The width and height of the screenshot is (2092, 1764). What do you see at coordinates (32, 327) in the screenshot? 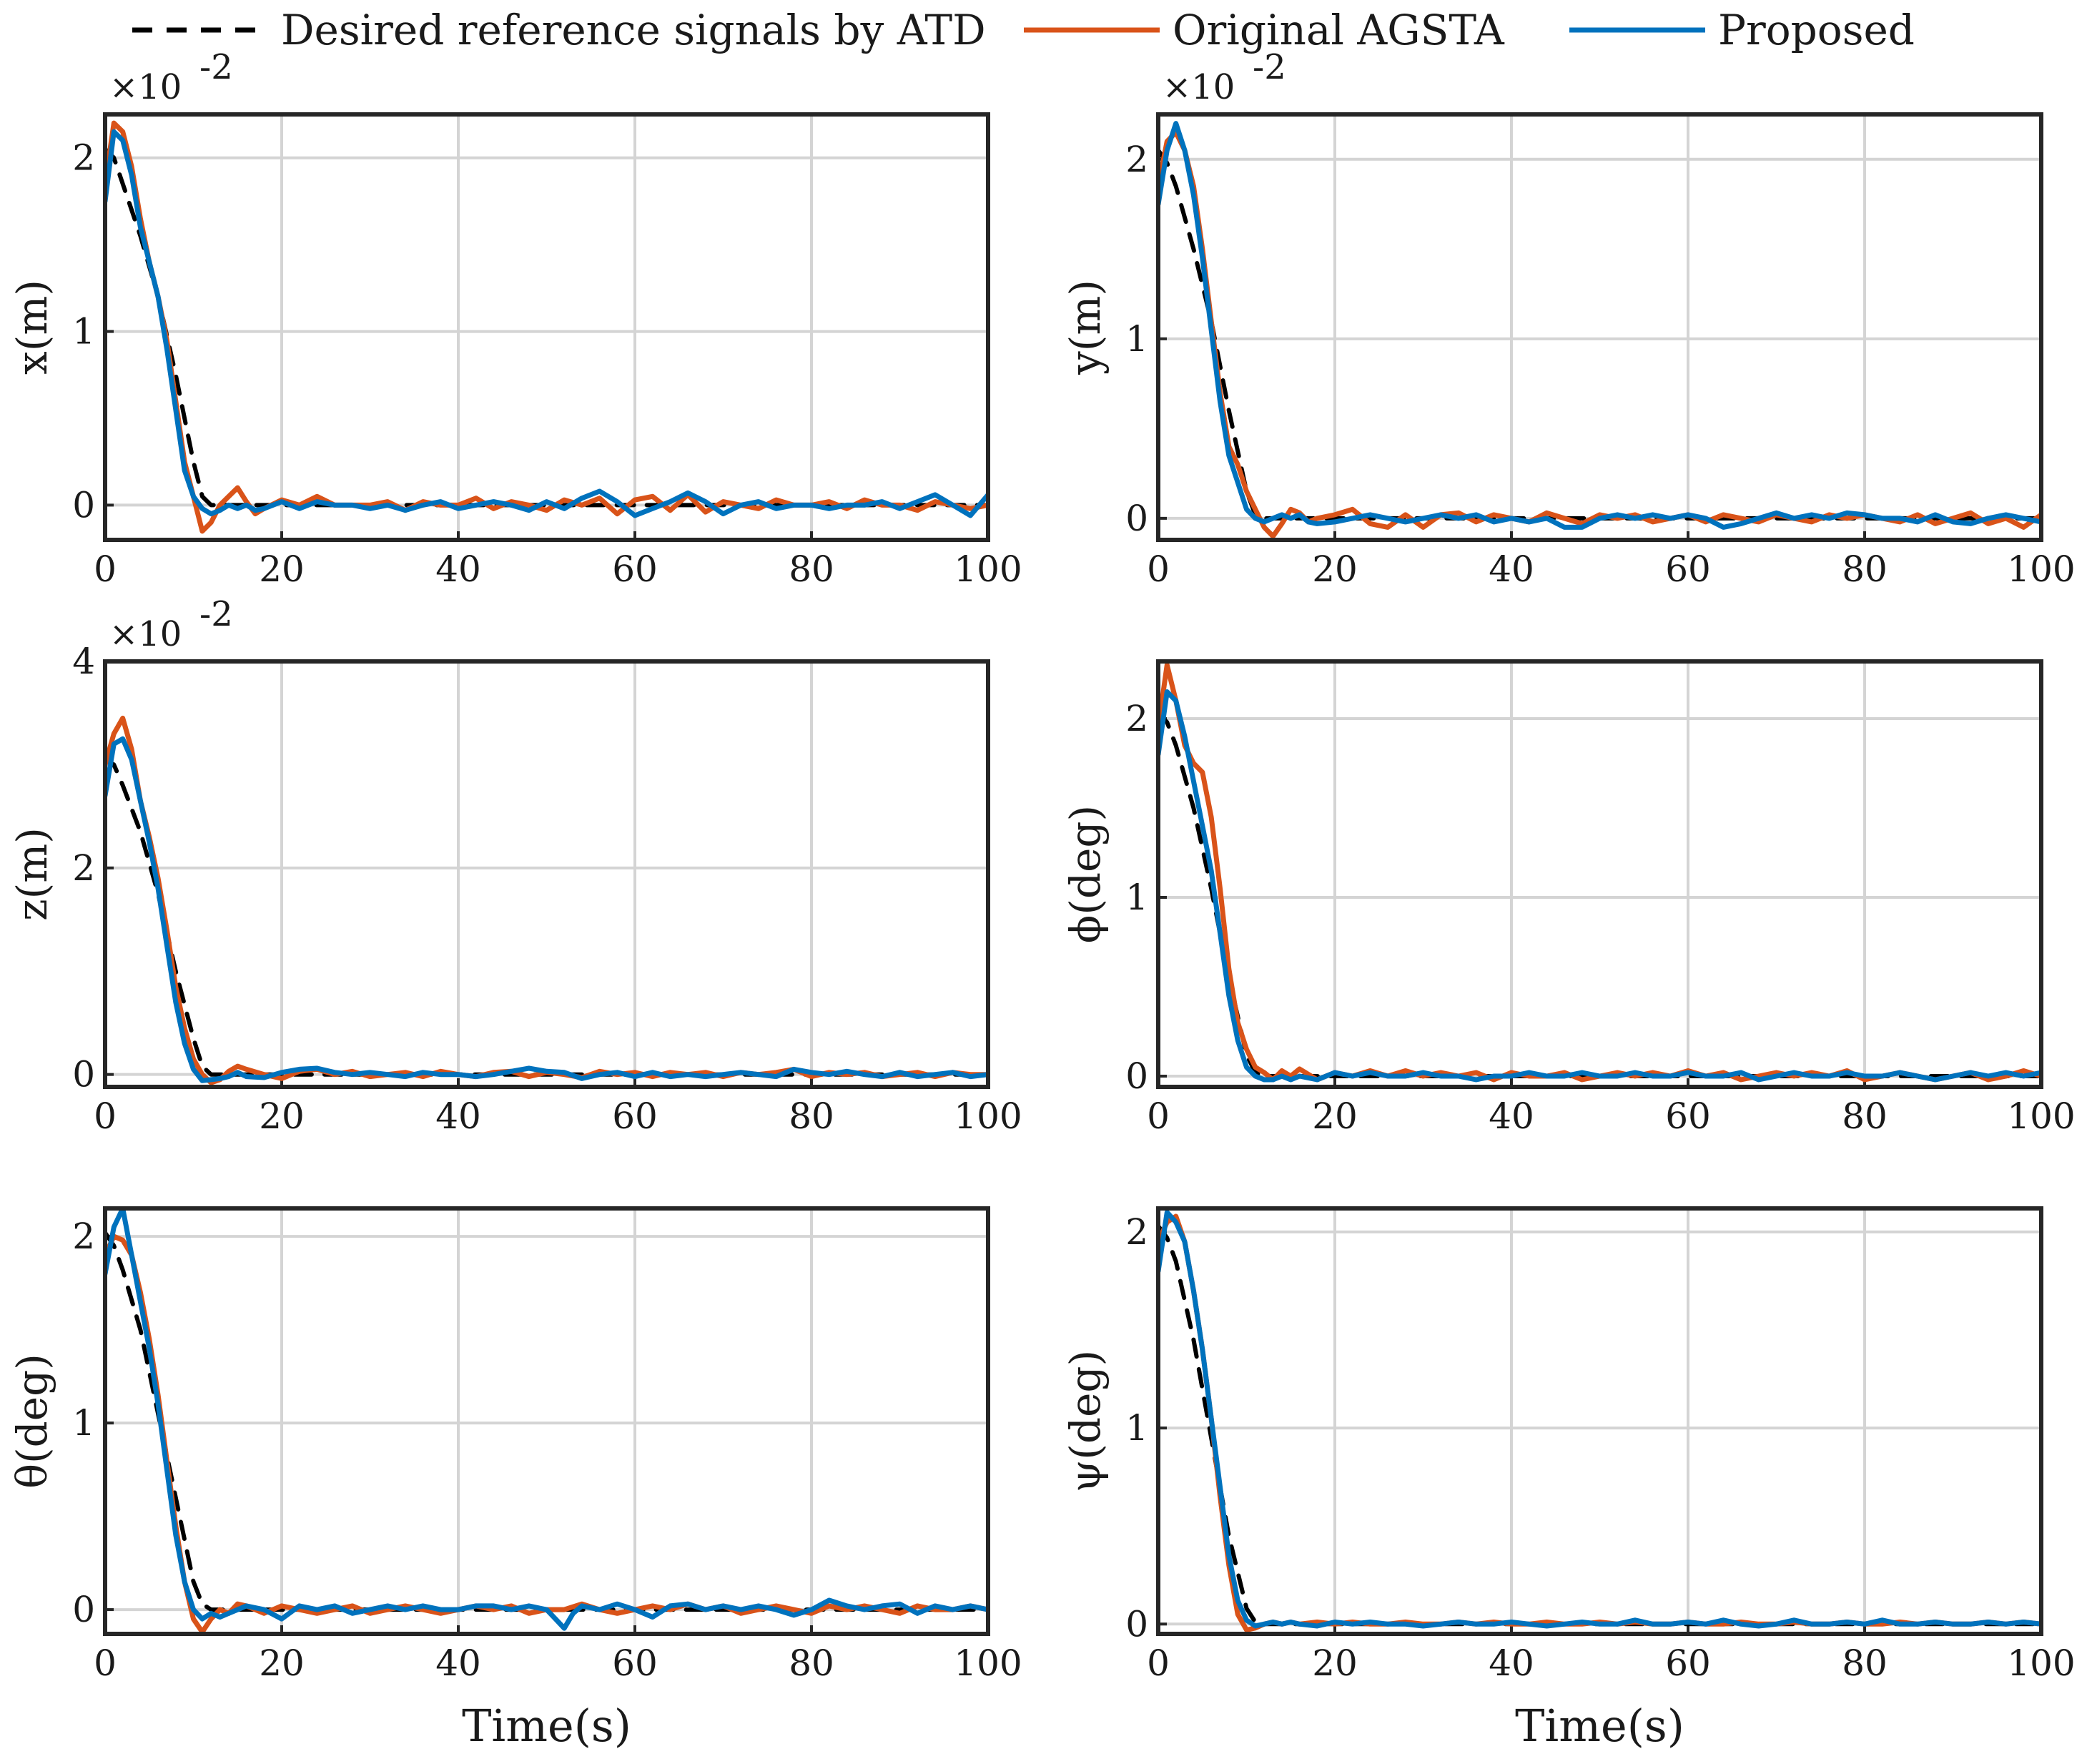
I see `y-axis-label: x(m)` at bounding box center [32, 327].